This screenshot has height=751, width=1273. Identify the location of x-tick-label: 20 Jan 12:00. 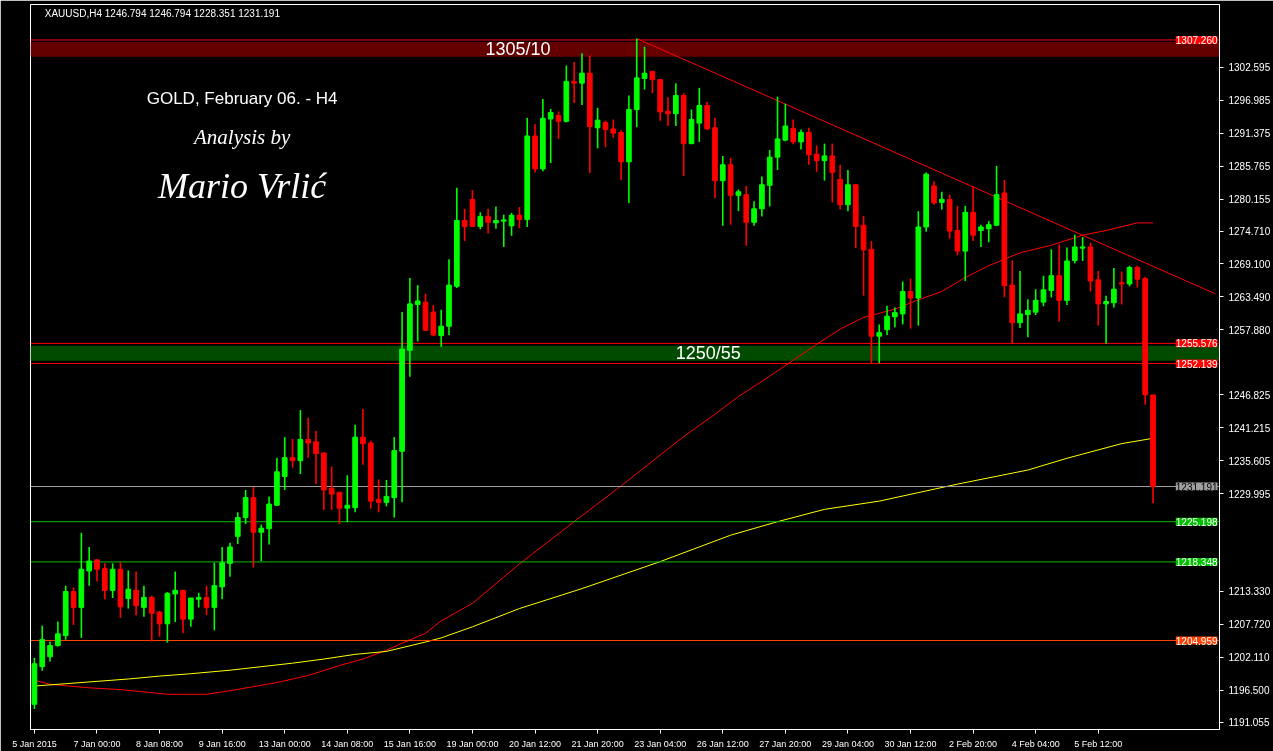
(535, 743).